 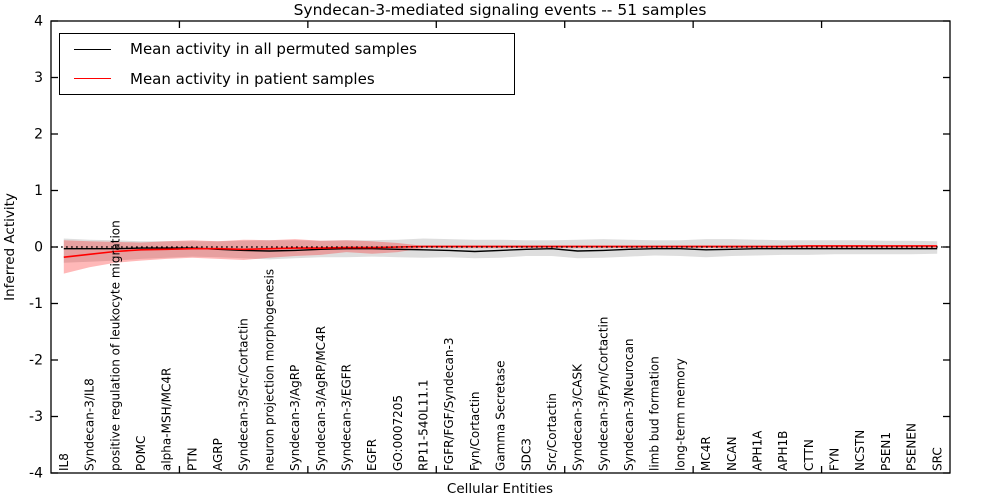 What do you see at coordinates (655, 413) in the screenshot?
I see `category-label: limb bud formation` at bounding box center [655, 413].